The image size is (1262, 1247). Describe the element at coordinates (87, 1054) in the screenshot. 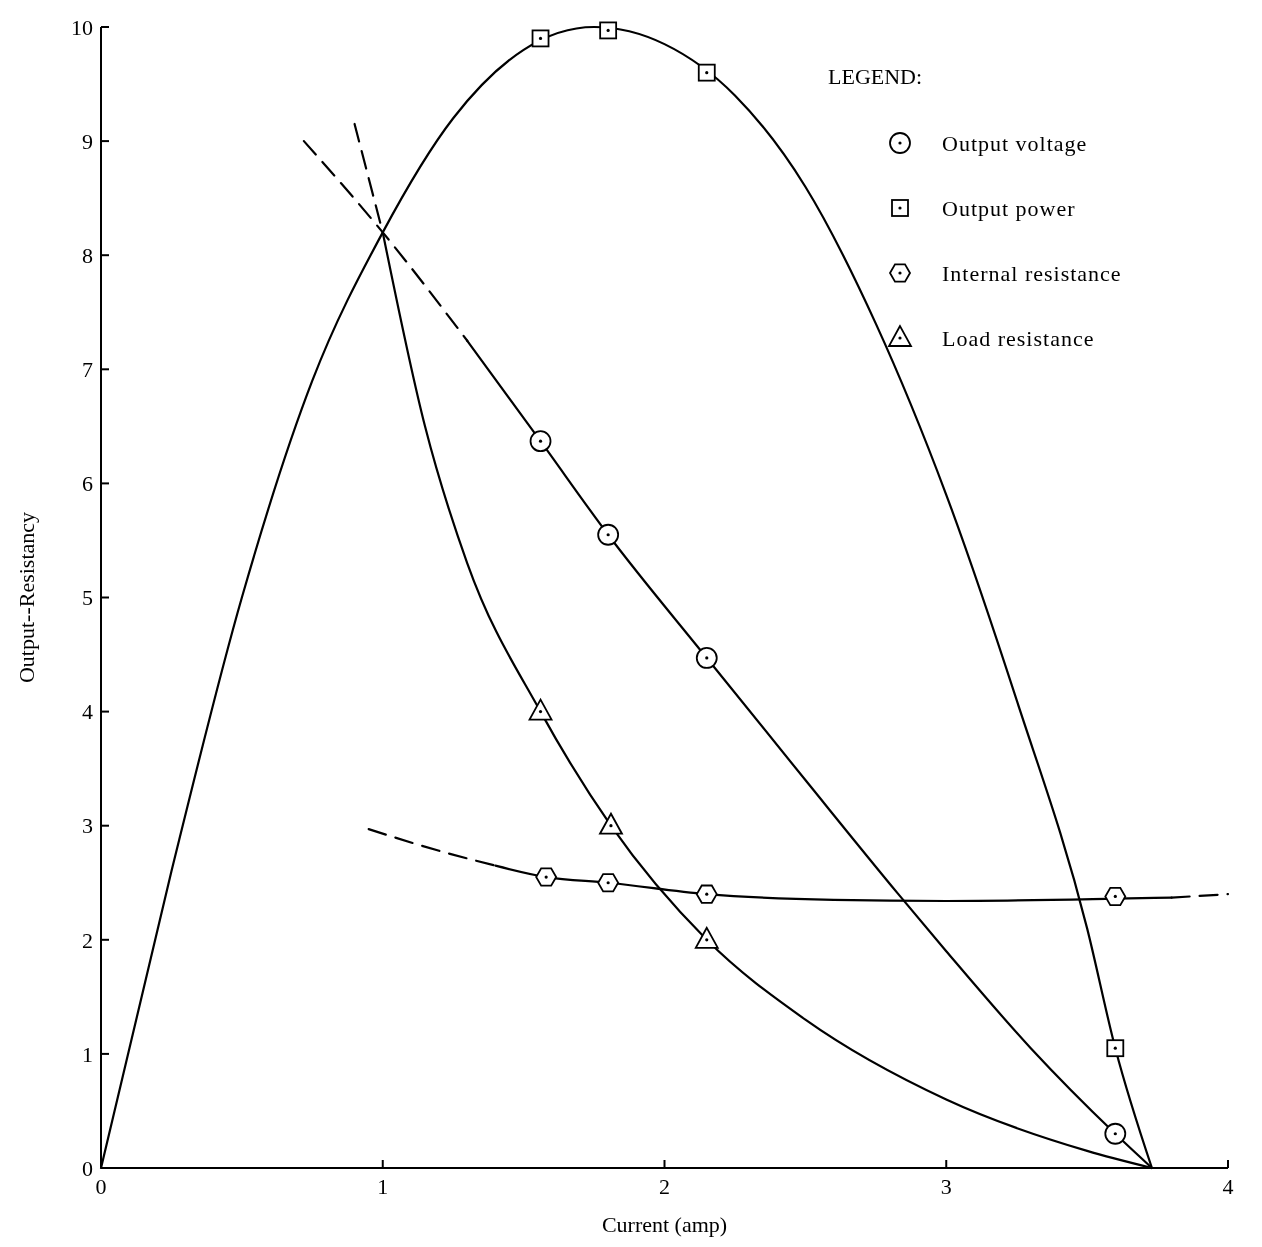

I see `y-tick-label: 1` at that location.